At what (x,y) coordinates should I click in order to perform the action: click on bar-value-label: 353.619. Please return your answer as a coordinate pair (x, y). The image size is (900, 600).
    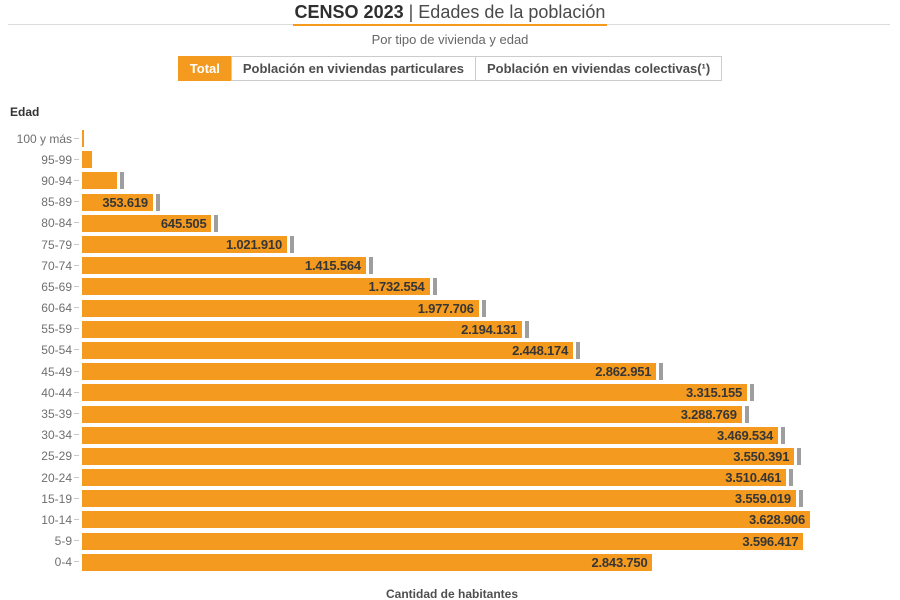
    Looking at the image, I should click on (125, 202).